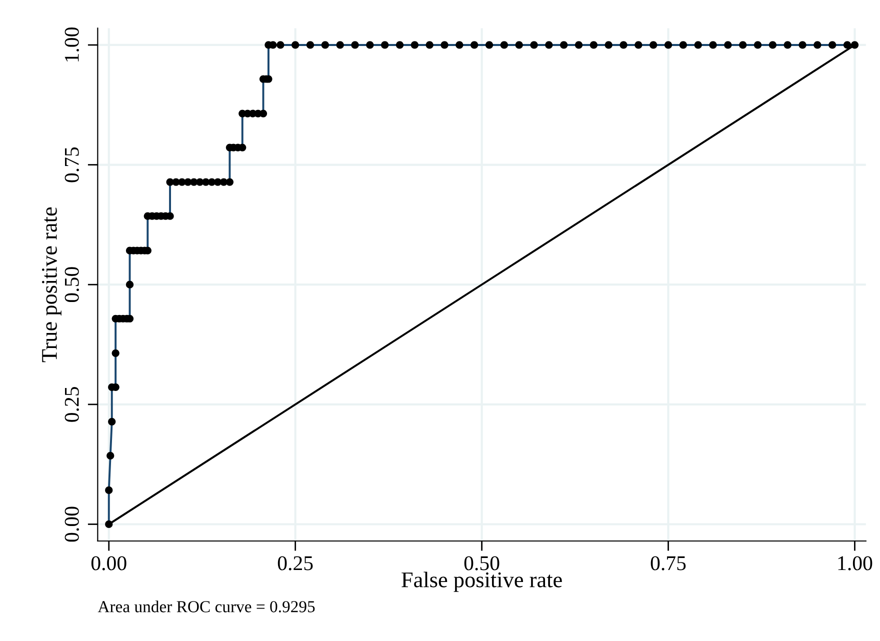 The width and height of the screenshot is (880, 641). Describe the element at coordinates (71, 524) in the screenshot. I see `y-tick-label: 0.00` at that location.